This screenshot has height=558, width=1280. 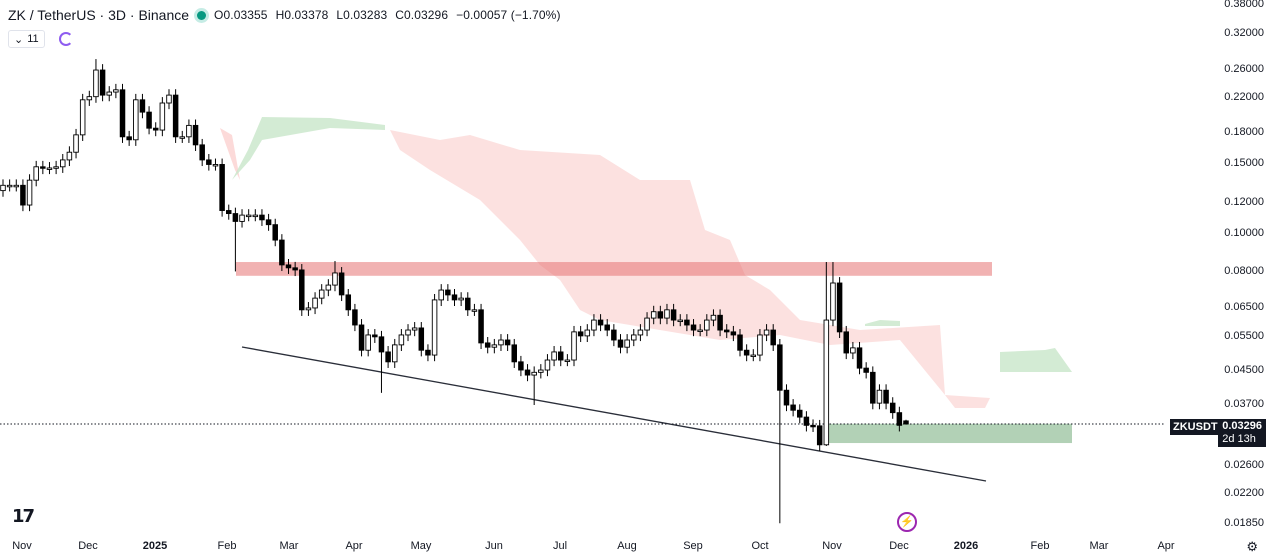 What do you see at coordinates (907, 522) in the screenshot?
I see `lightning-icon: ⚡` at bounding box center [907, 522].